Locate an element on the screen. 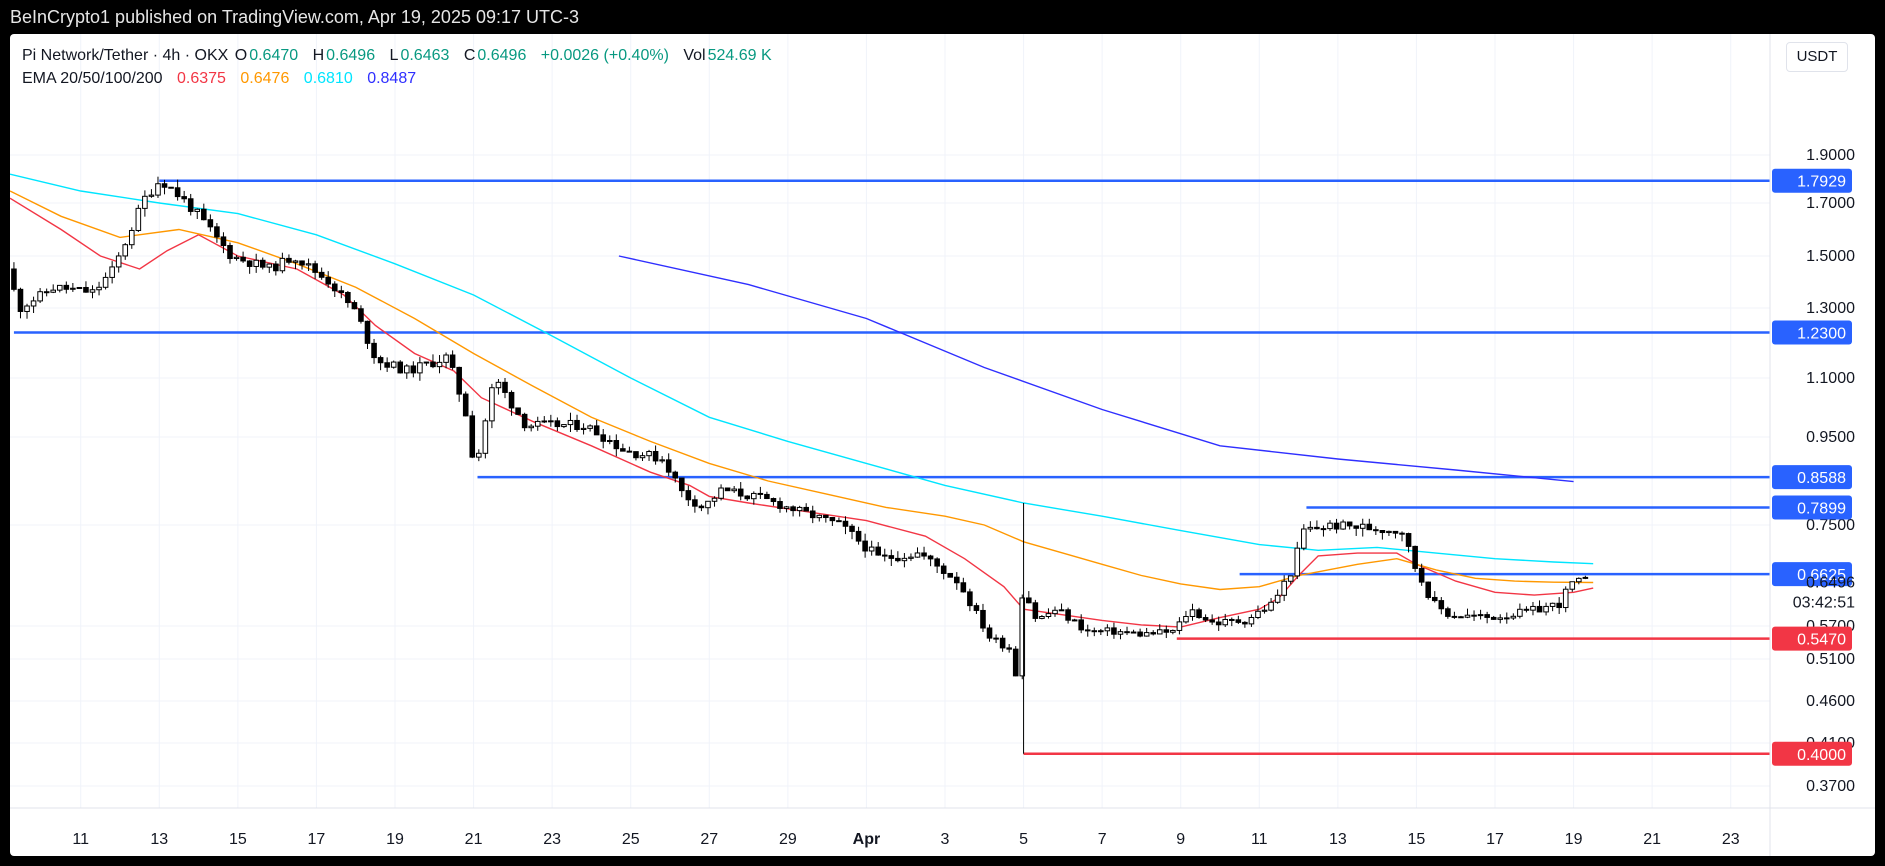 The height and width of the screenshot is (866, 1885). high-value: 0.6496 is located at coordinates (351, 55).